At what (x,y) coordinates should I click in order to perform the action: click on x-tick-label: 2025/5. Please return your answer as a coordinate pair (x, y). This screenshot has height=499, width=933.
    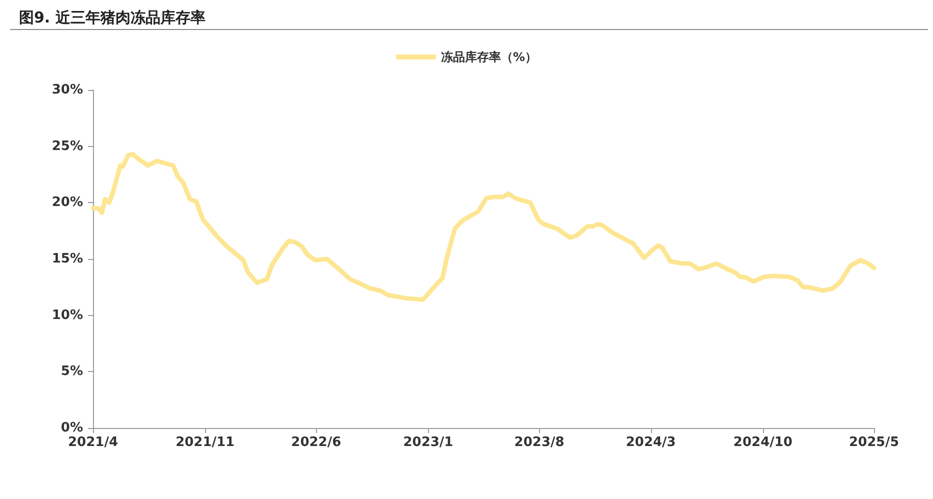
    Looking at the image, I should click on (874, 442).